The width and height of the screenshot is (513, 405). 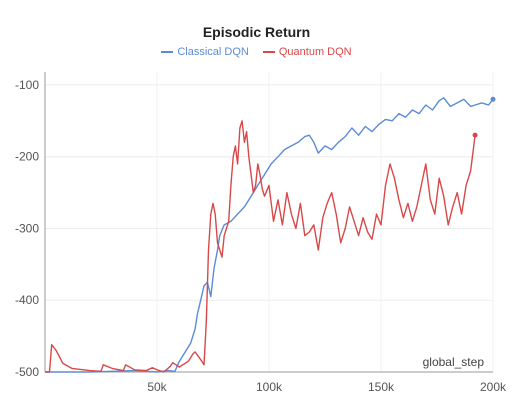 I want to click on y-tick-label: -400, so click(x=27, y=300).